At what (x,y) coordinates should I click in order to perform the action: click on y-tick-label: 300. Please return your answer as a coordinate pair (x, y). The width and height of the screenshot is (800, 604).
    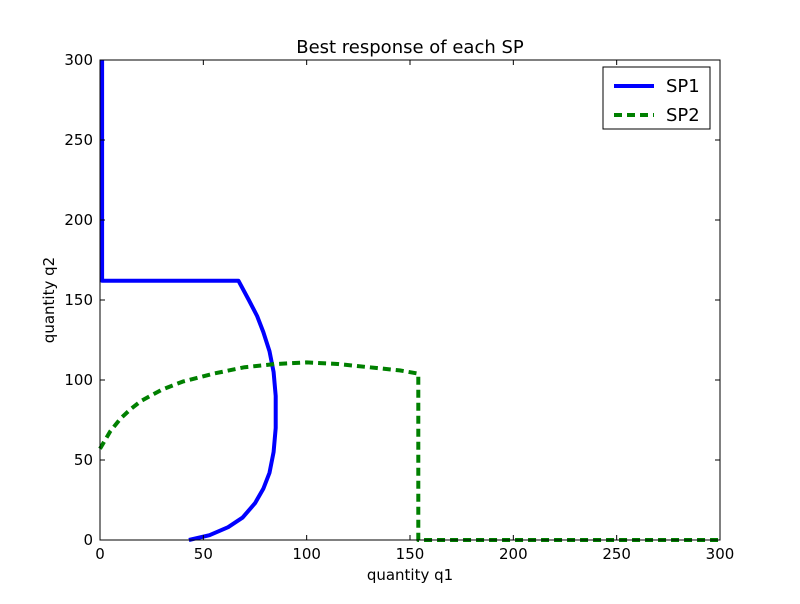
    Looking at the image, I should click on (78, 60).